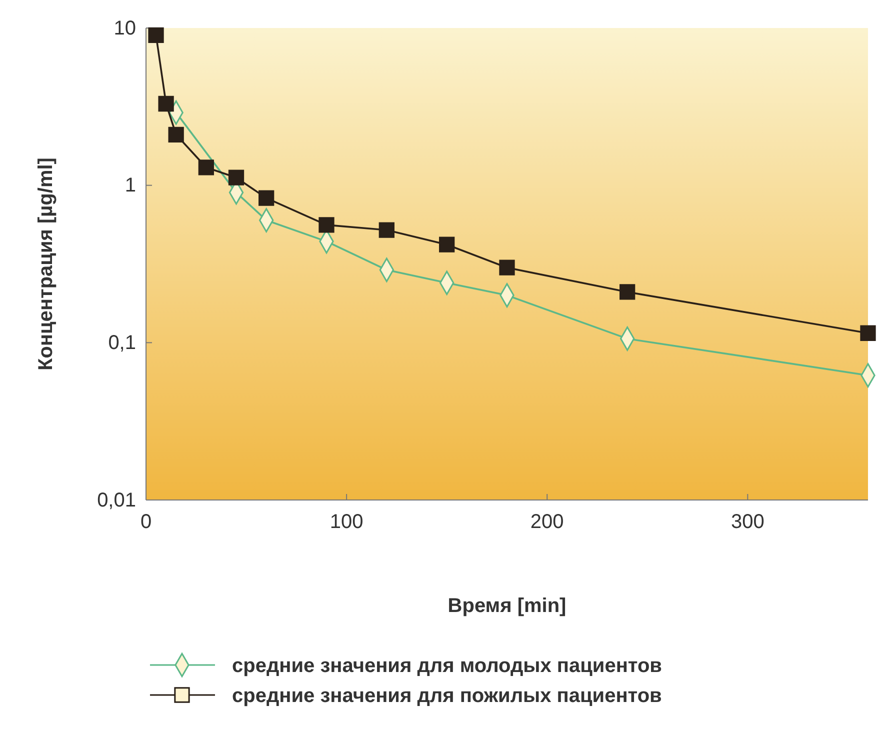  I want to click on x-tick-label: 200, so click(547, 522).